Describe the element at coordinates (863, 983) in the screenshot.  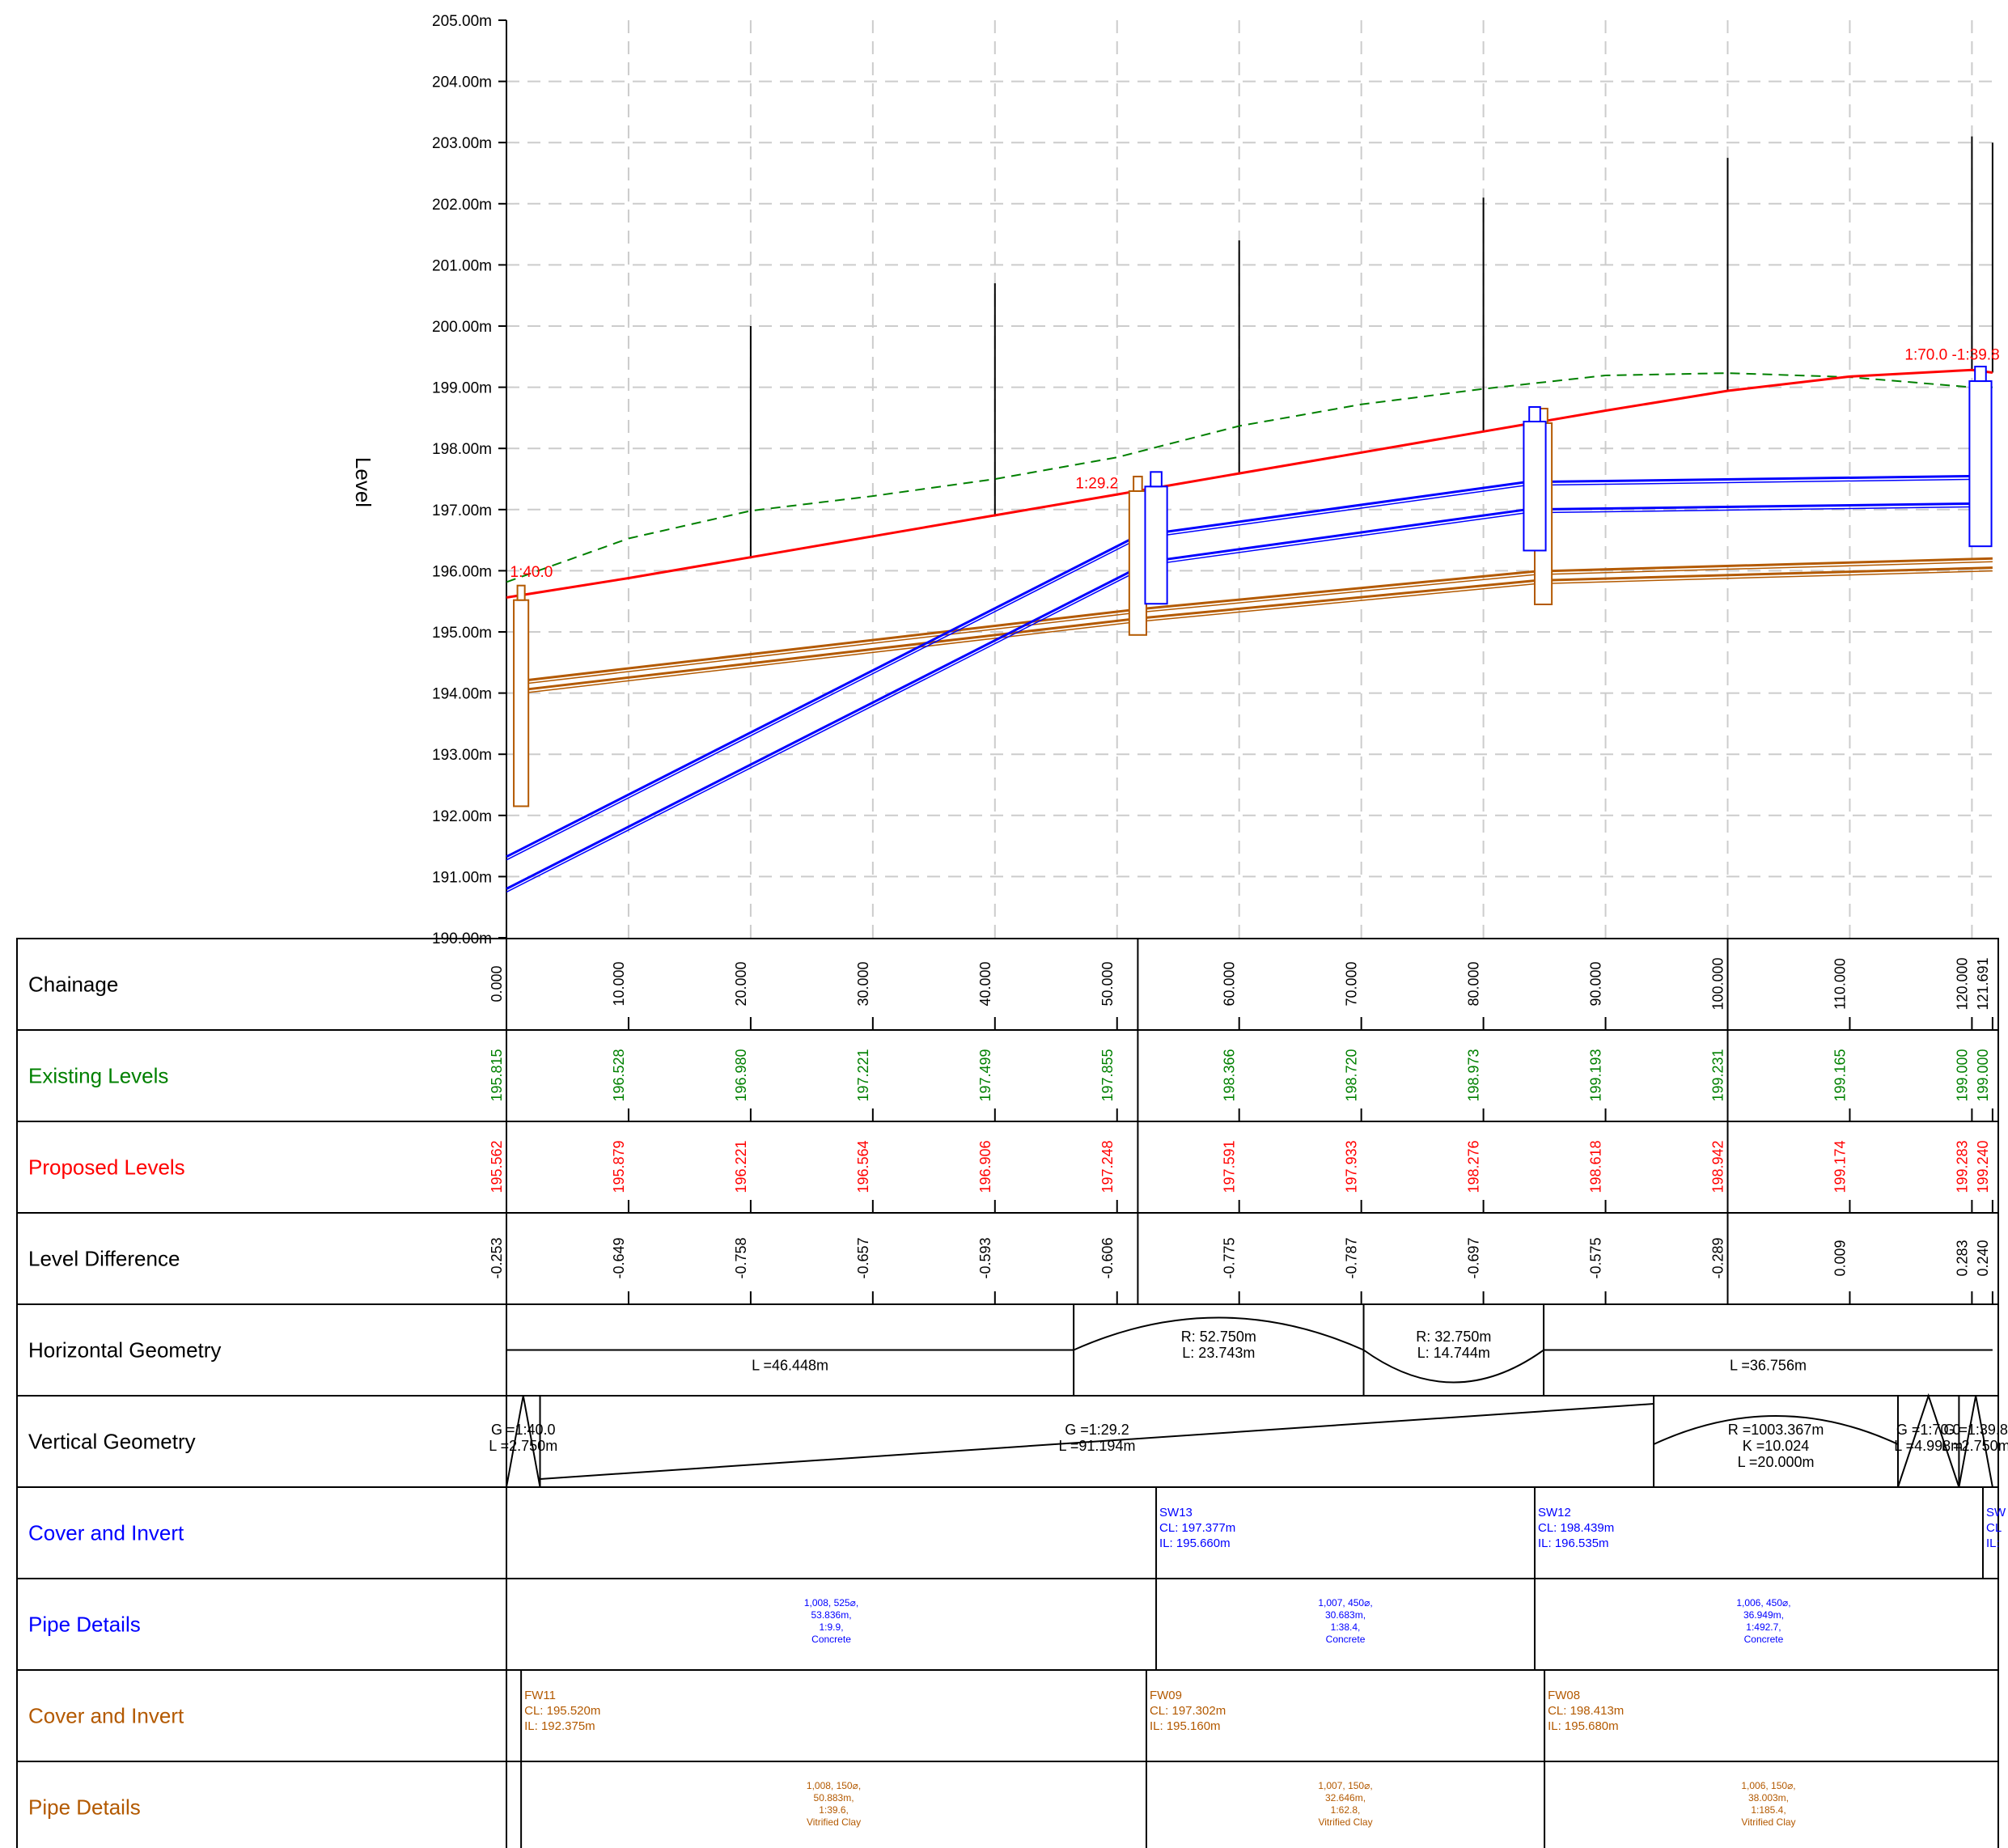
I see `band-value: 30.000` at that location.